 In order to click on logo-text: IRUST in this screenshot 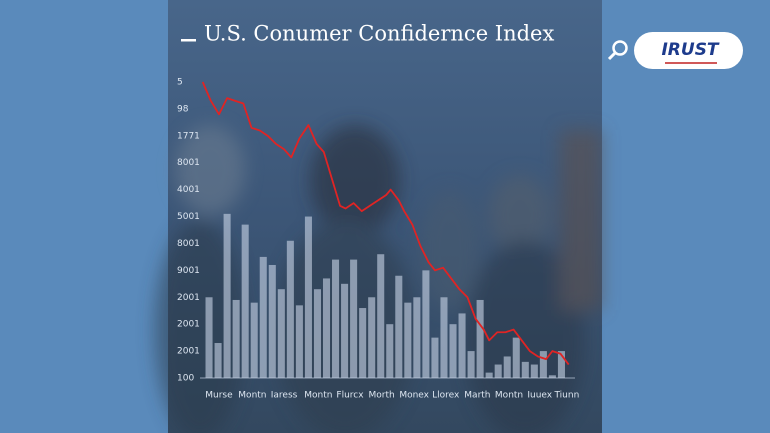, I will do `click(690, 50)`.